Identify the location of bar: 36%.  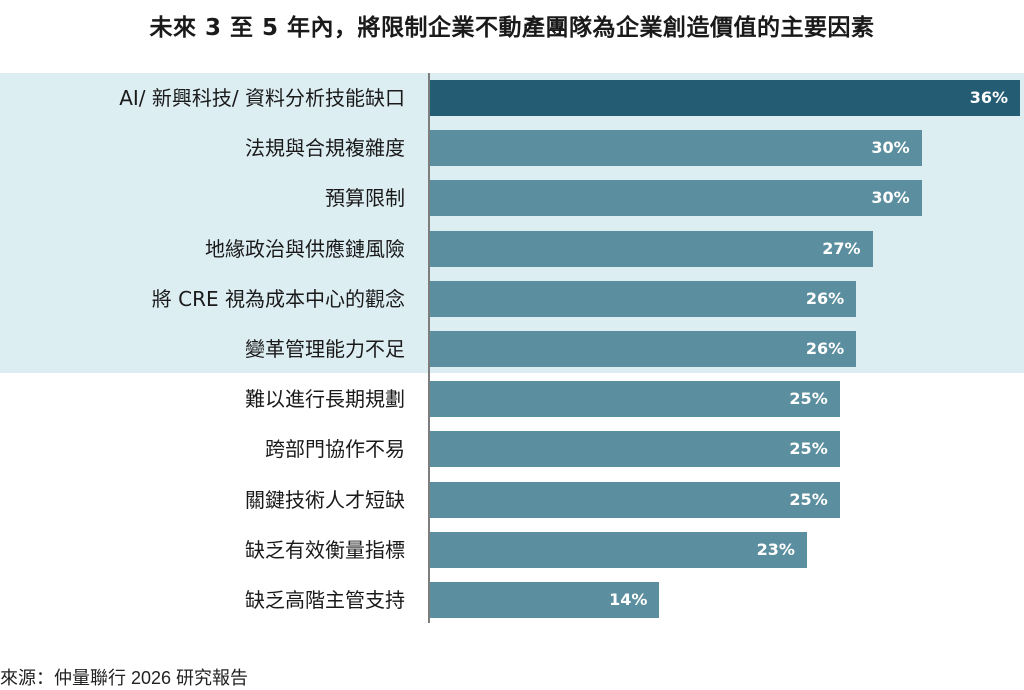
(725, 98).